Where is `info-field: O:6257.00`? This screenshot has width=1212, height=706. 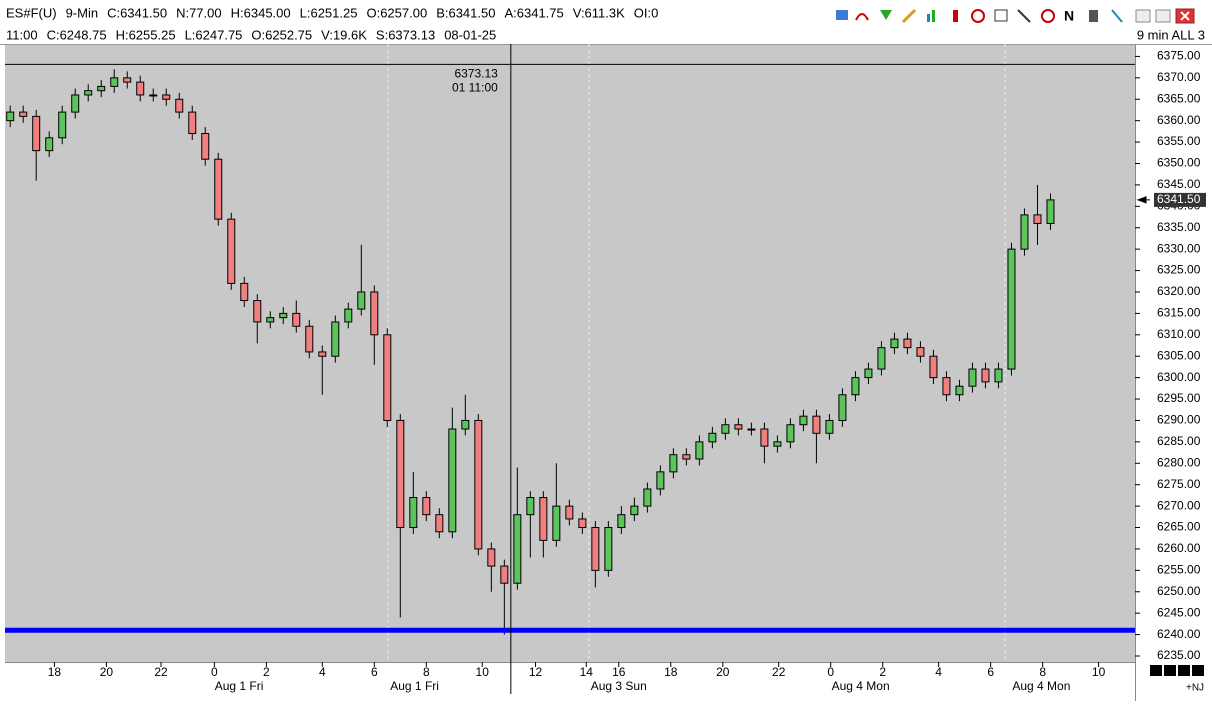
info-field: O:6257.00 is located at coordinates (396, 12).